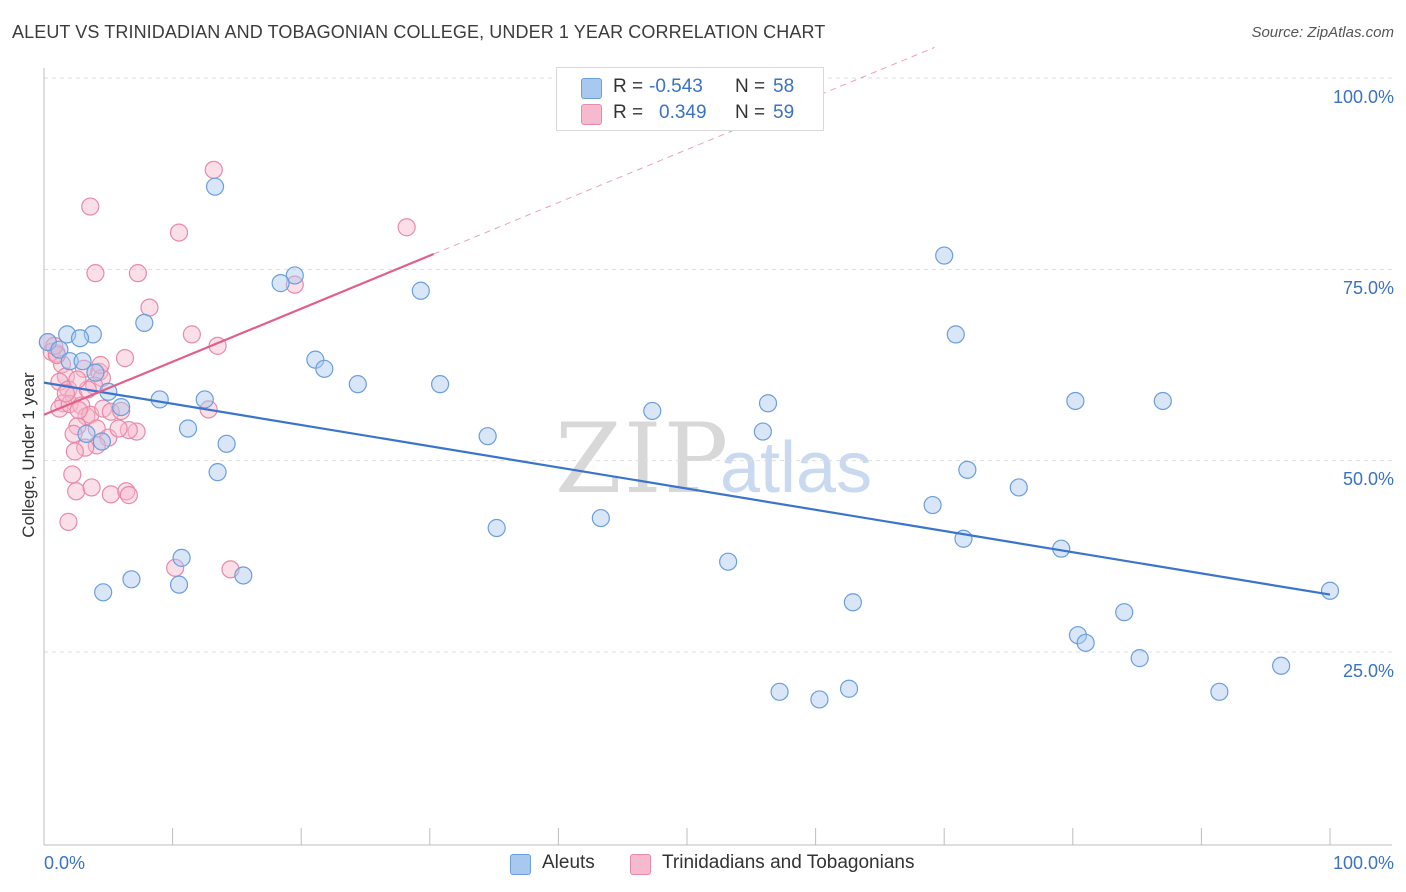 This screenshot has height=892, width=1406. I want to click on trinidadians-trend-extension, so click(684, 150).